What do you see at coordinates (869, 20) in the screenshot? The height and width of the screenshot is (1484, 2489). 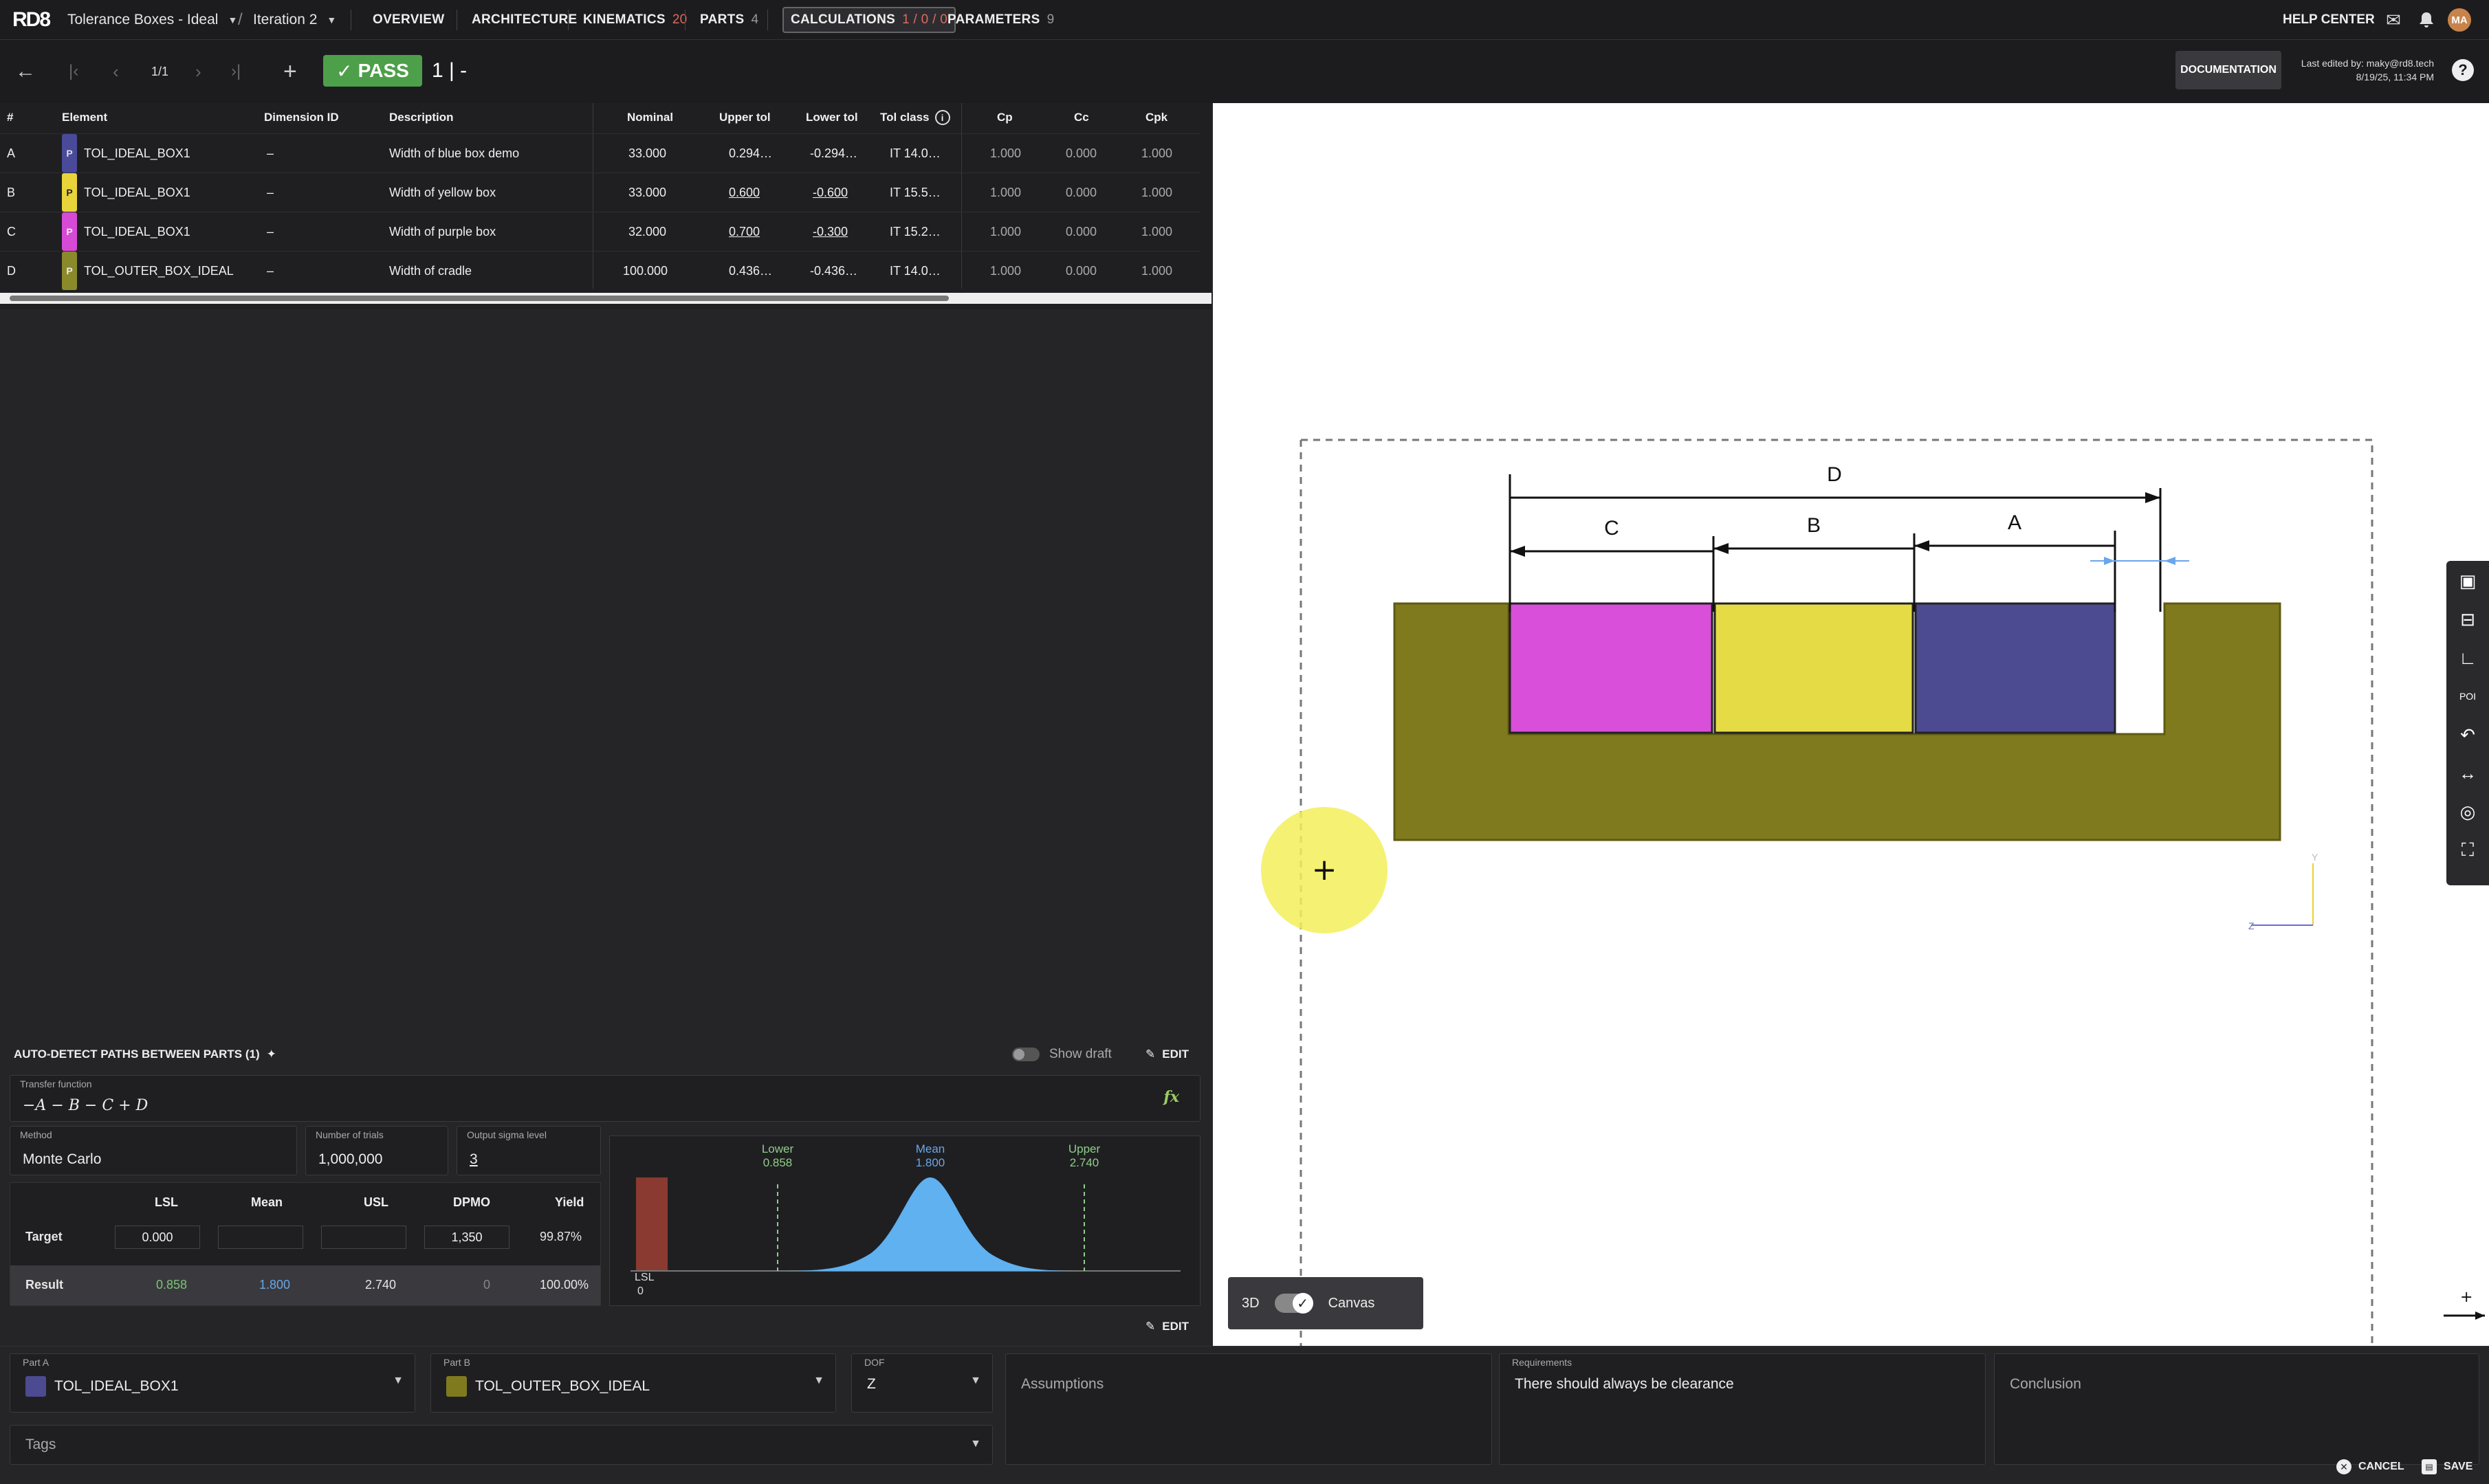 I see `tab-calculations: CALCULATIONS 1 / 0 / 0` at bounding box center [869, 20].